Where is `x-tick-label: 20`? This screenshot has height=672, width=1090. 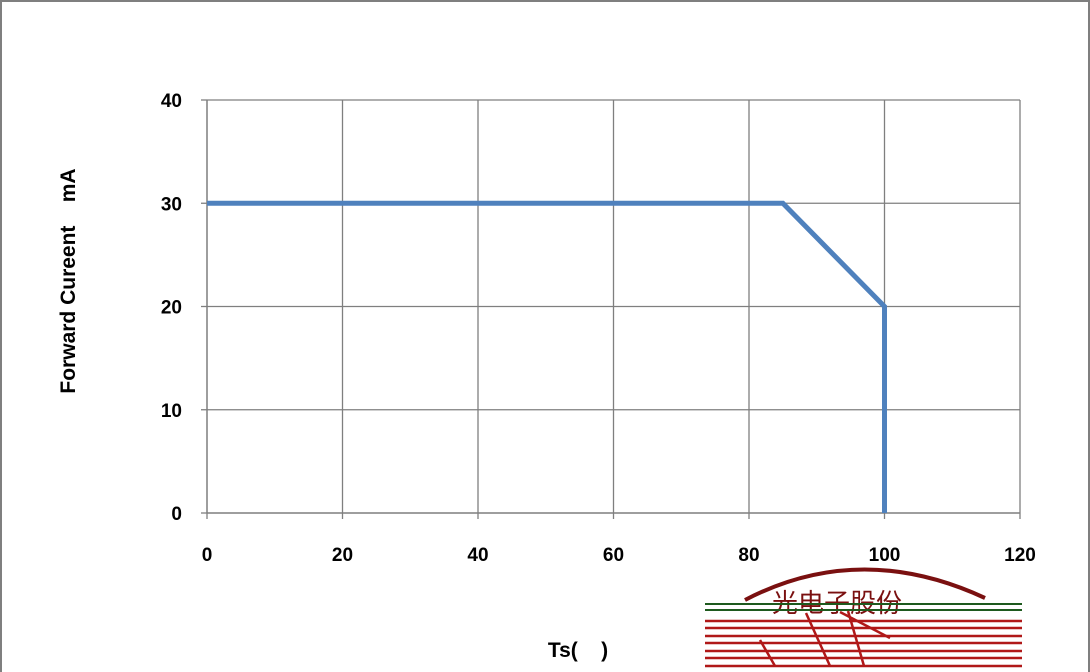 x-tick-label: 20 is located at coordinates (342, 555).